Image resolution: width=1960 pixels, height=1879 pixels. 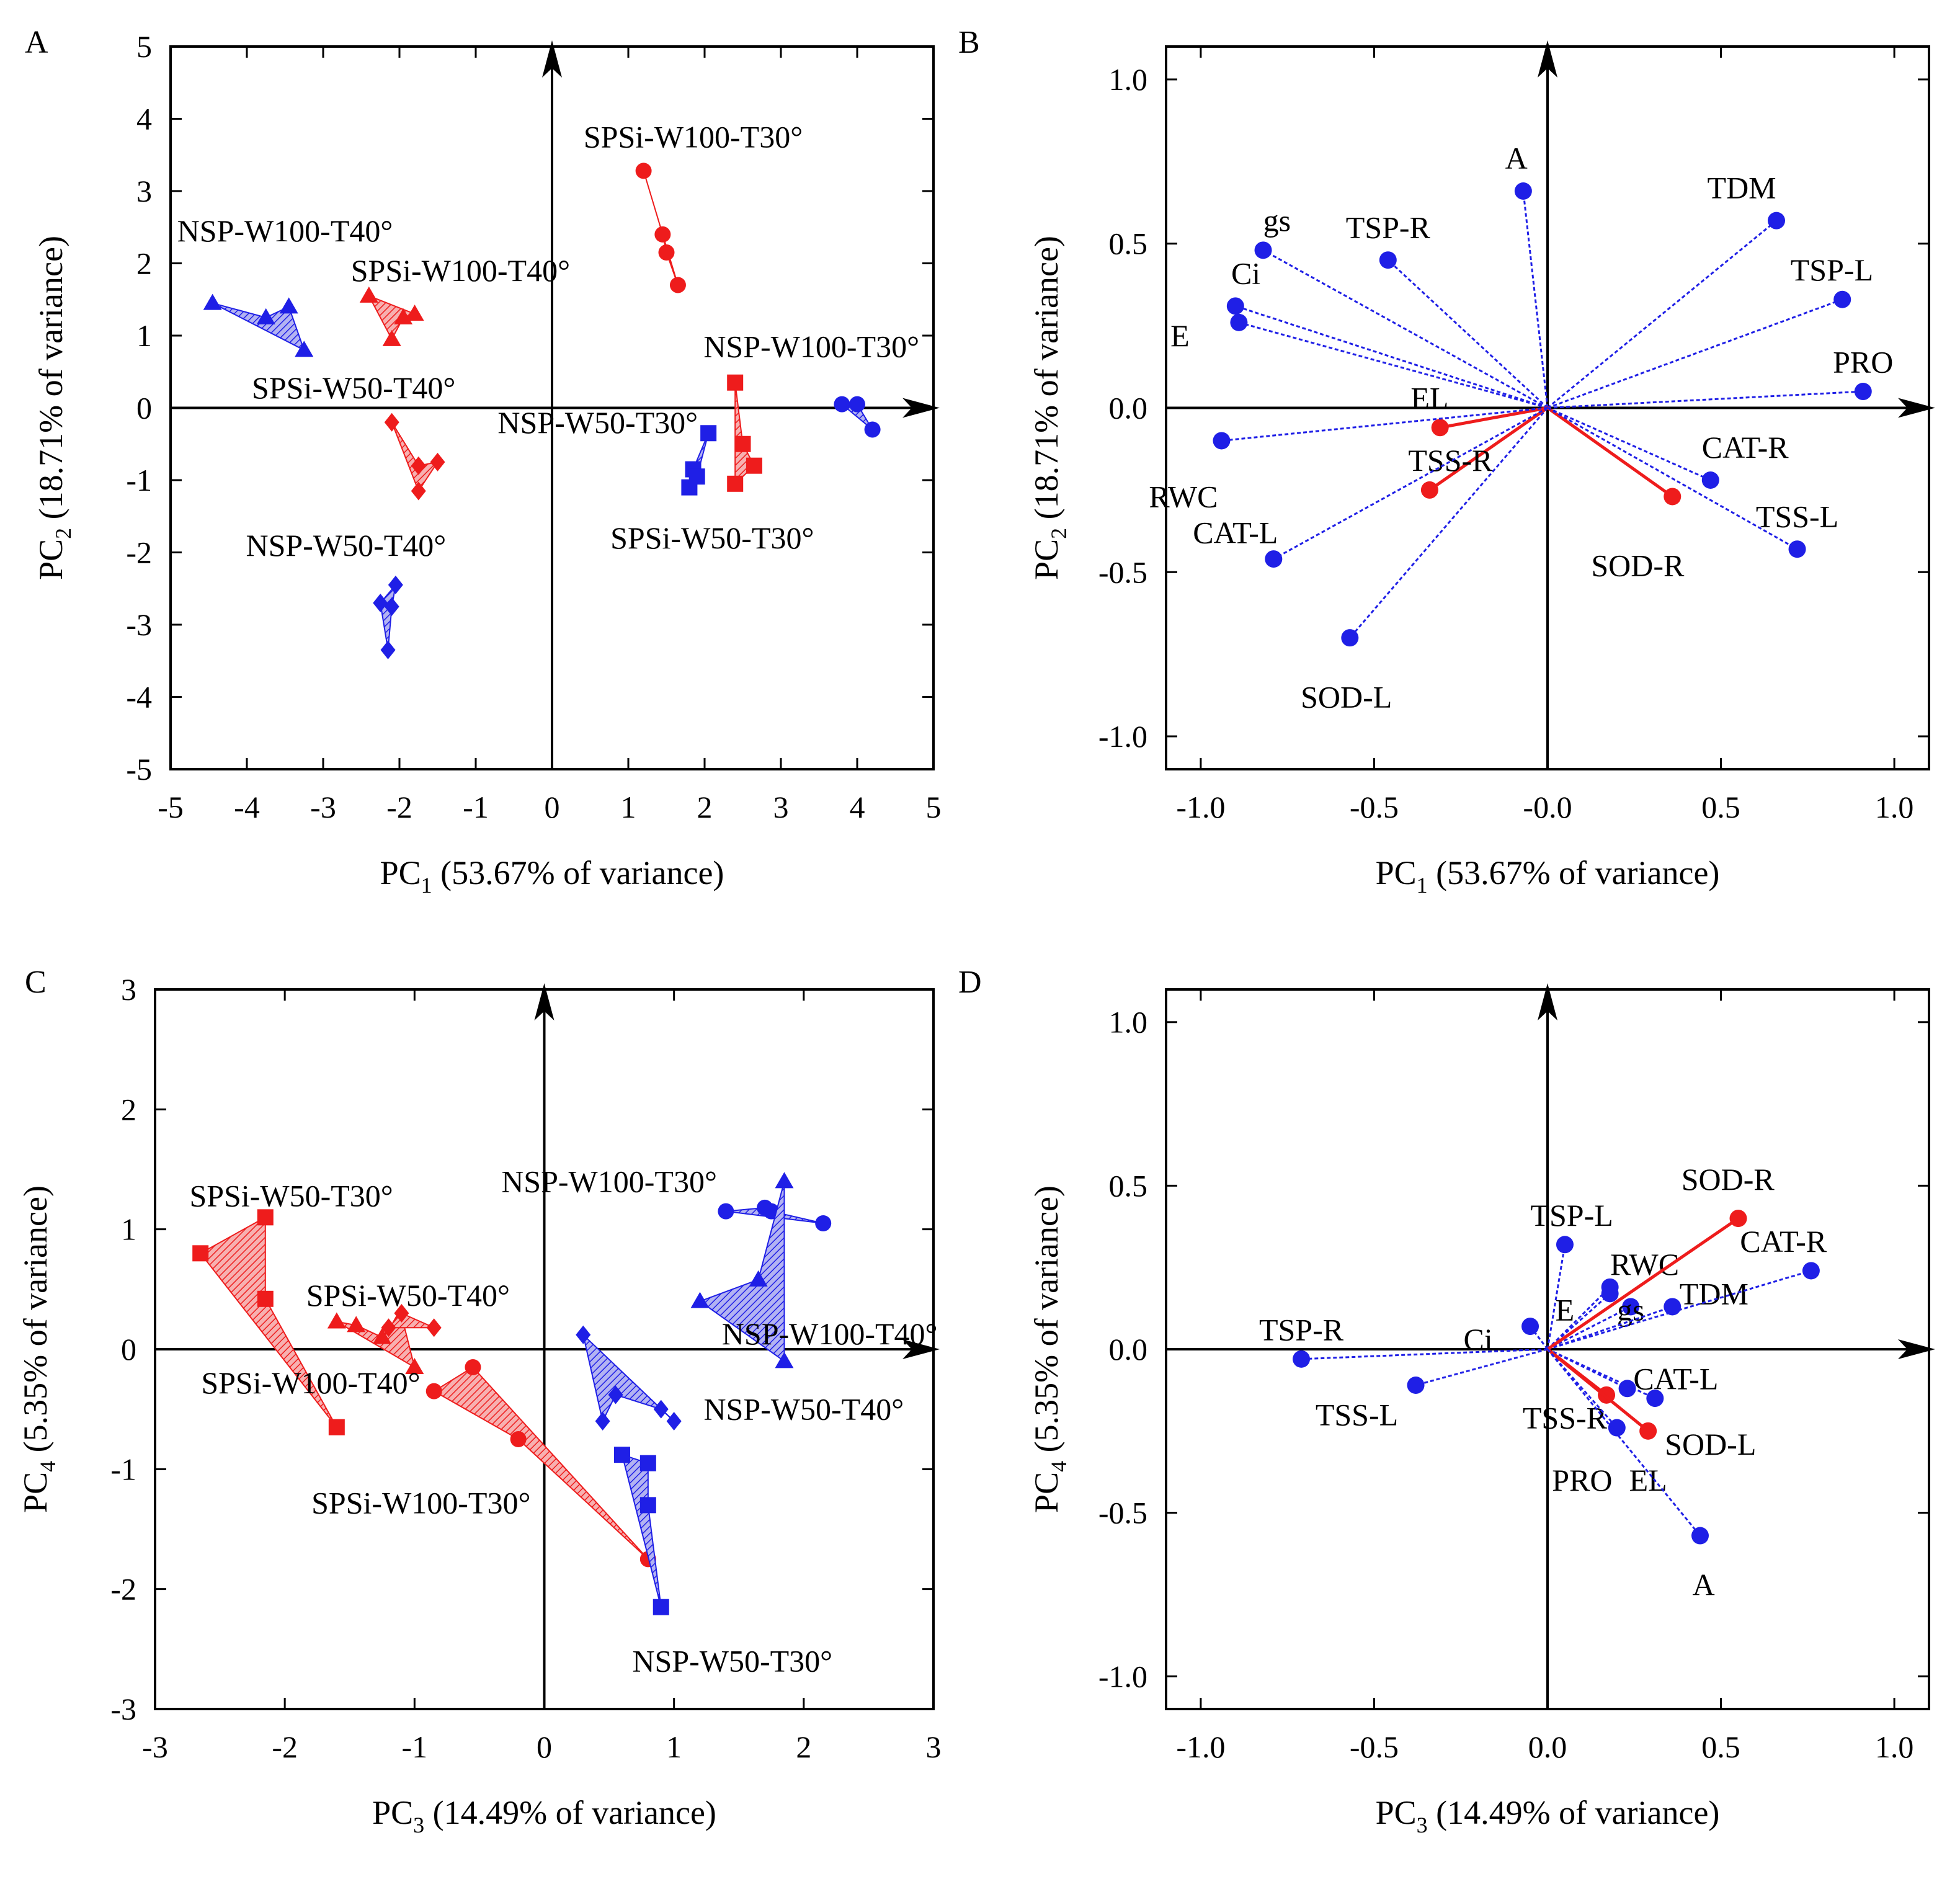 I want to click on group-hull, so click(x=415, y=456).